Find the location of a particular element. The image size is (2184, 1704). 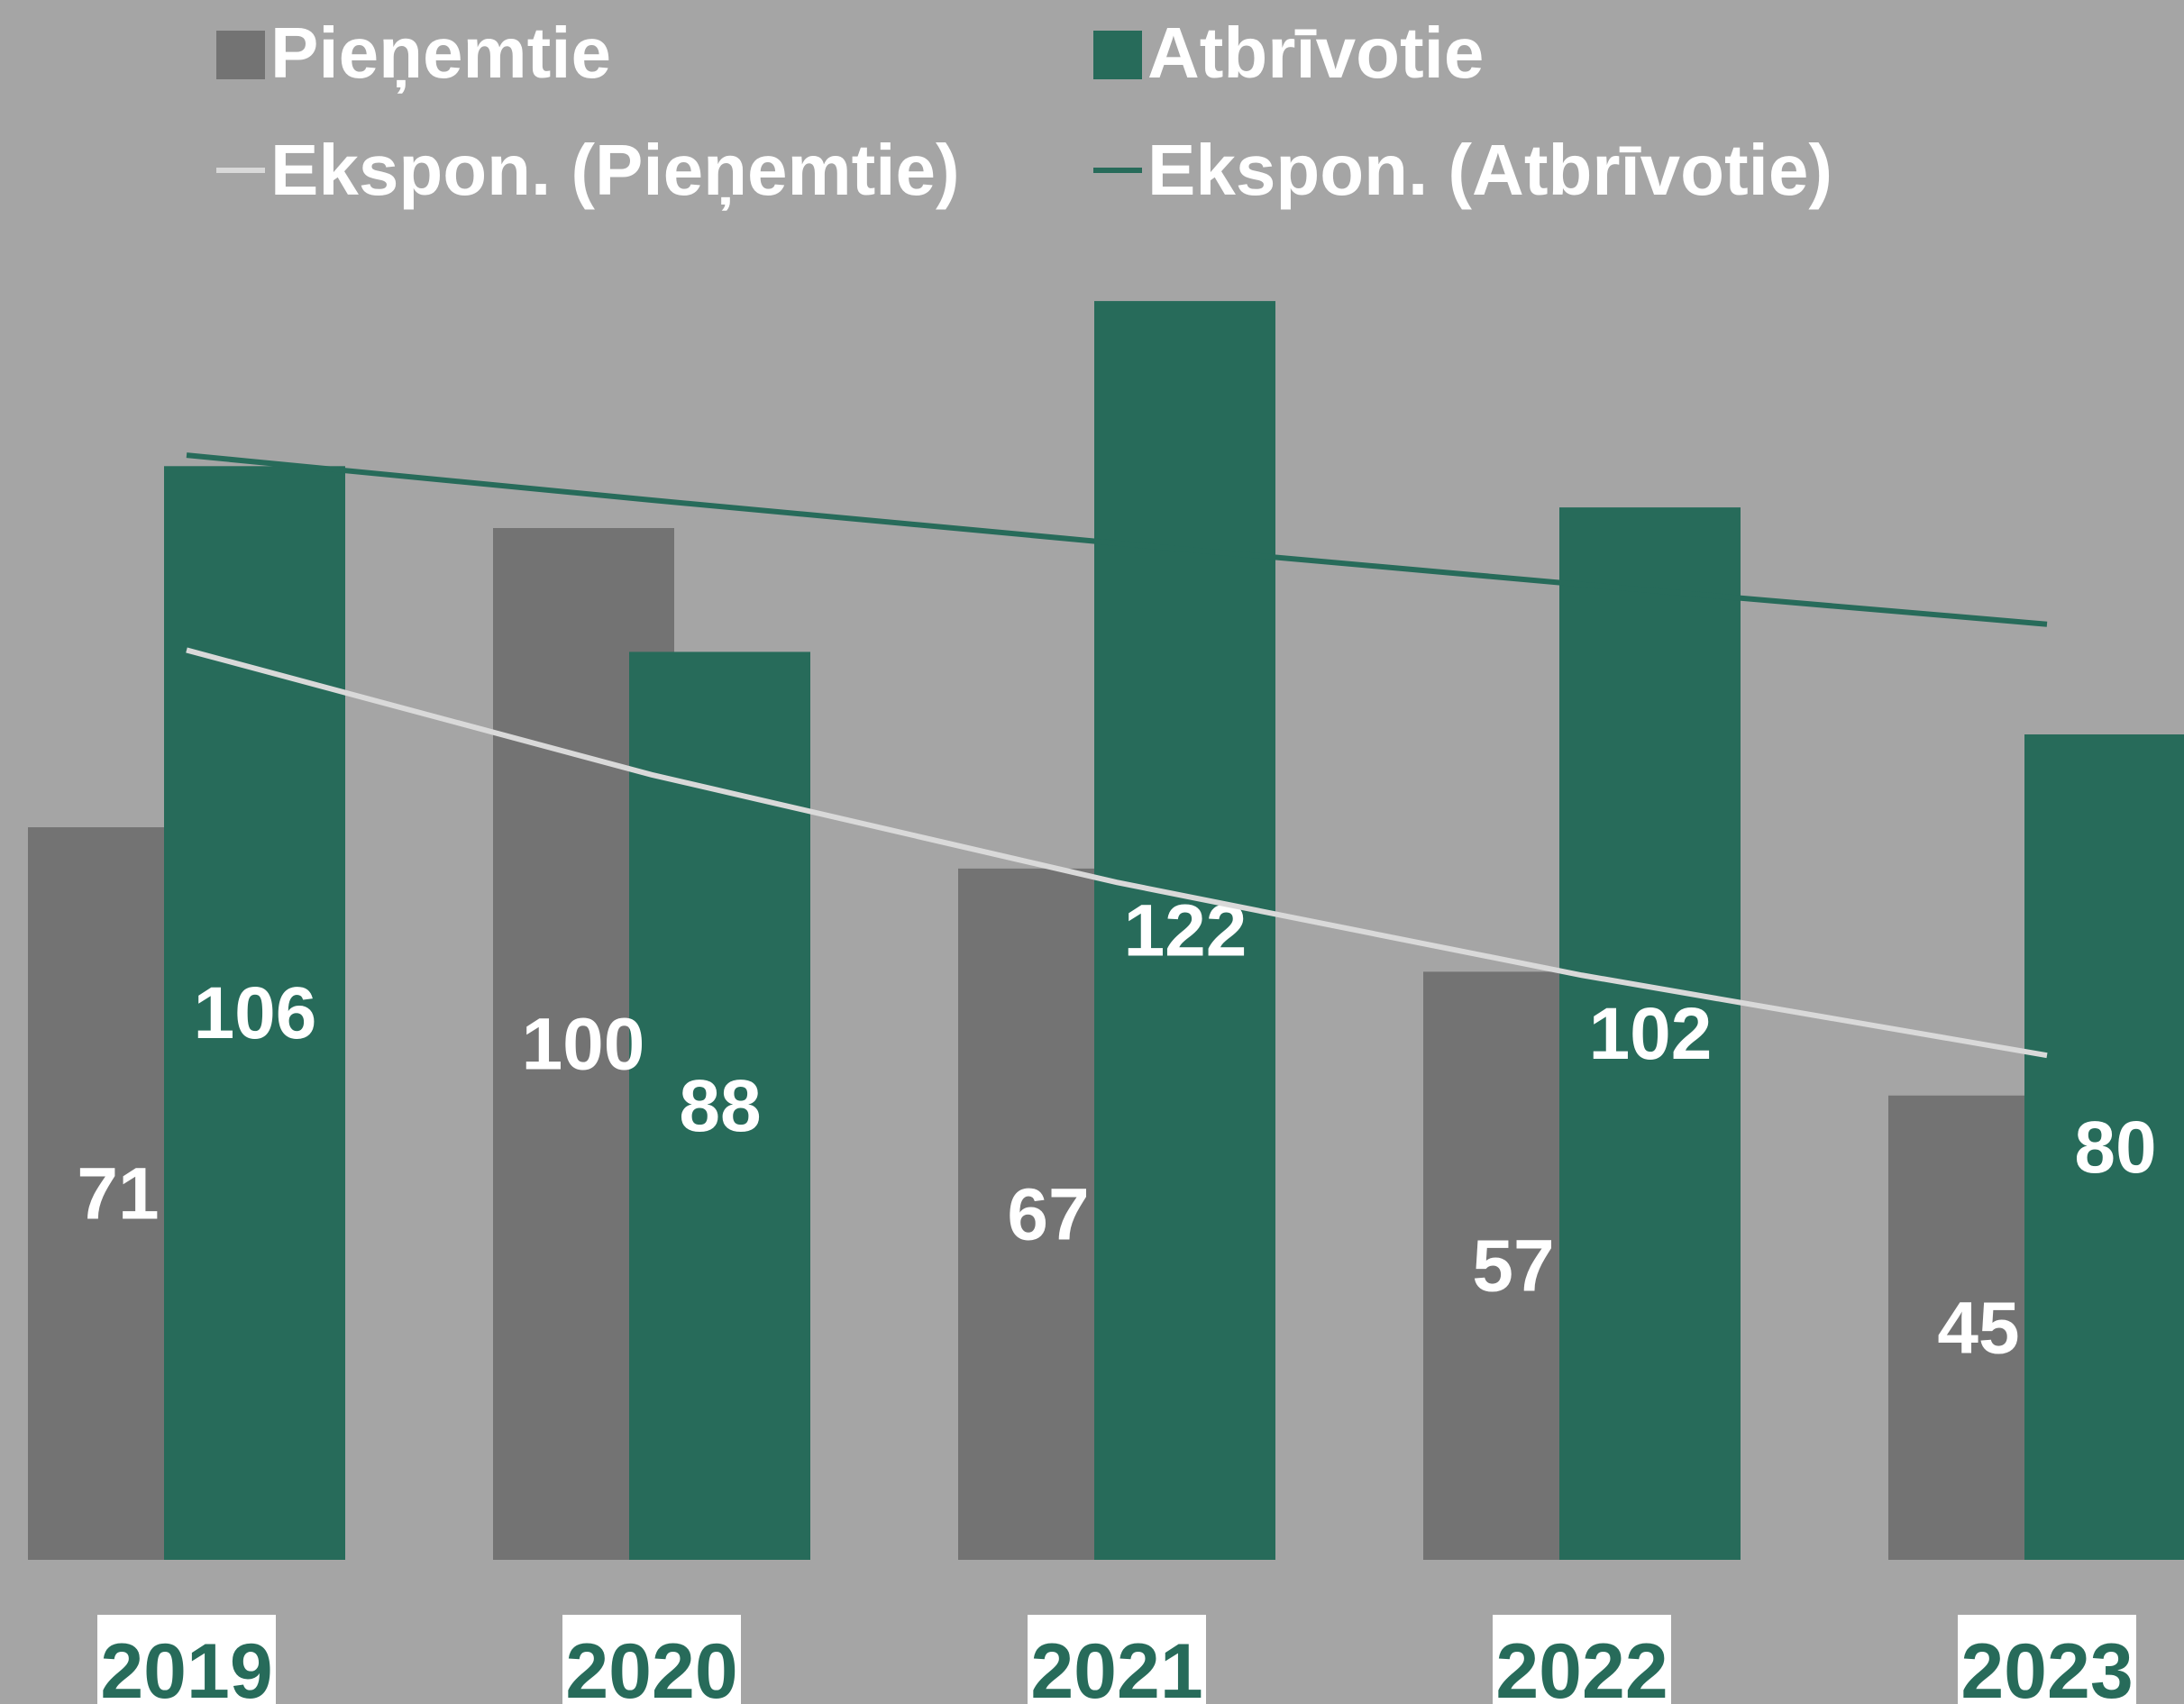

data-label: 102 is located at coordinates (1651, 1034).